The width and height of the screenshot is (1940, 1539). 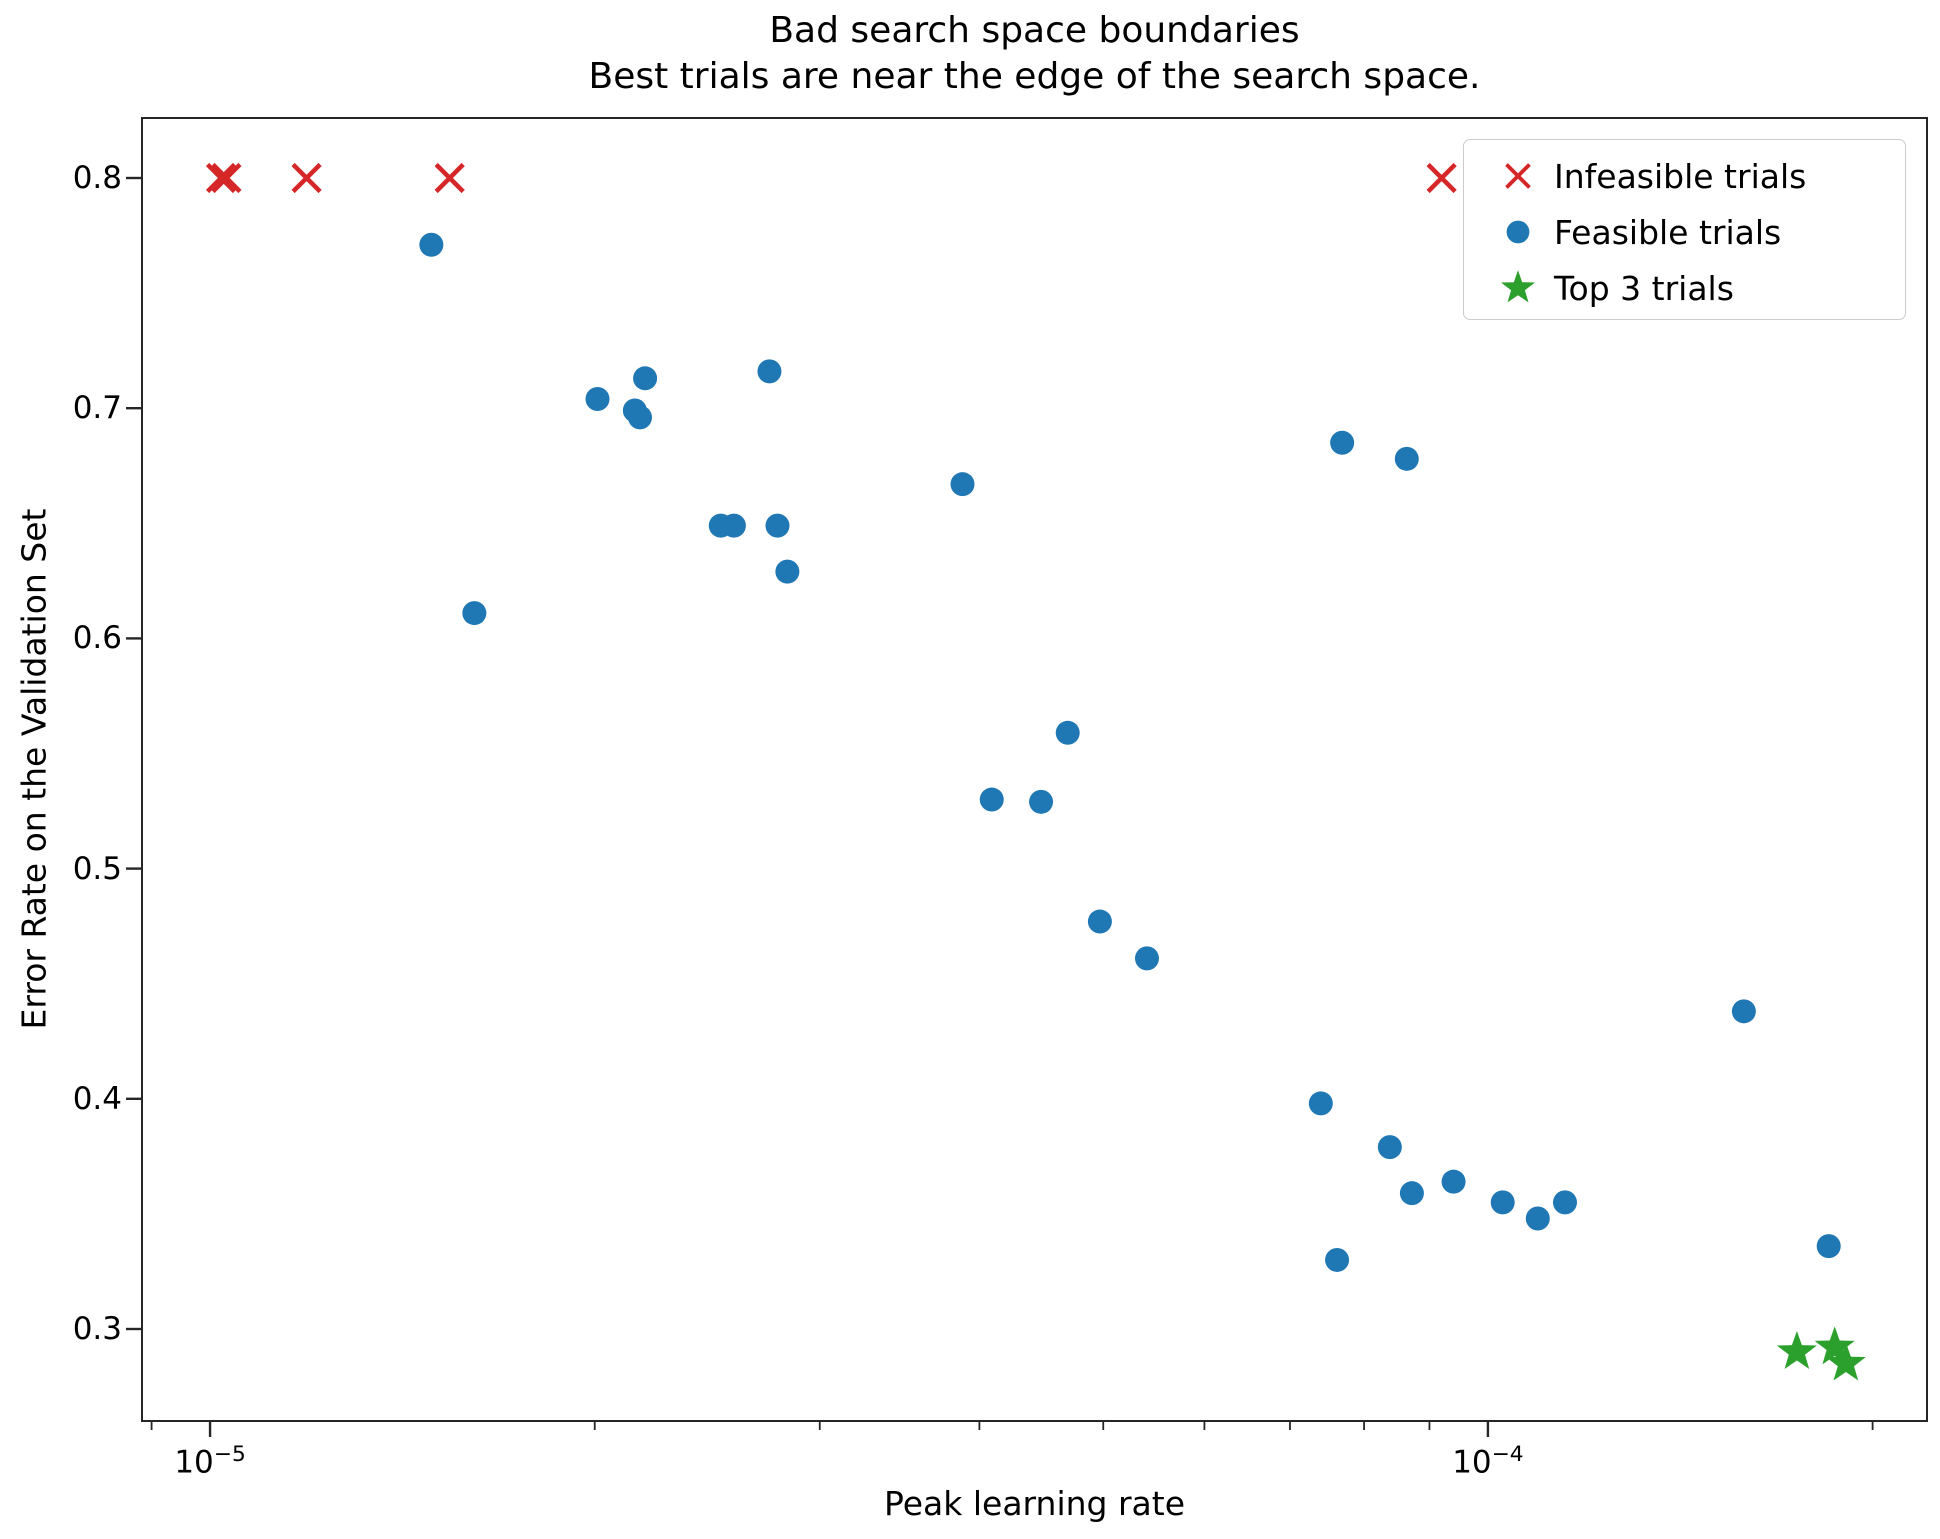 What do you see at coordinates (34, 769) in the screenshot?
I see `y-axis-label: Error Rate on the Validation Set` at bounding box center [34, 769].